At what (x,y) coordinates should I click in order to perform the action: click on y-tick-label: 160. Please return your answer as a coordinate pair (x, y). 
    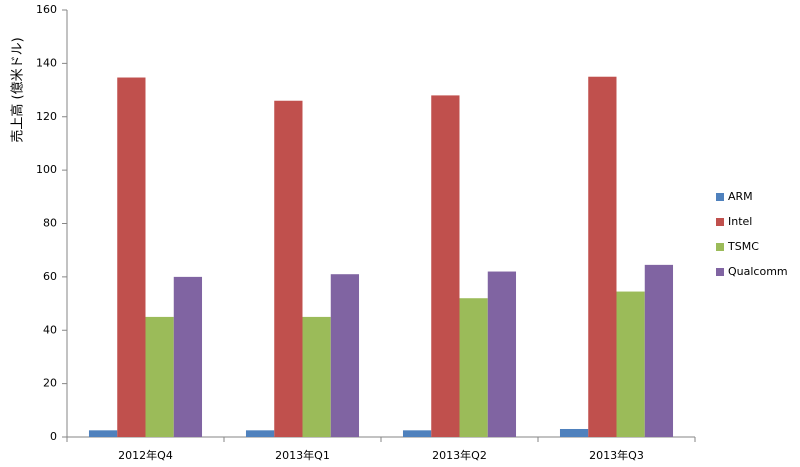
    Looking at the image, I should click on (46, 9).